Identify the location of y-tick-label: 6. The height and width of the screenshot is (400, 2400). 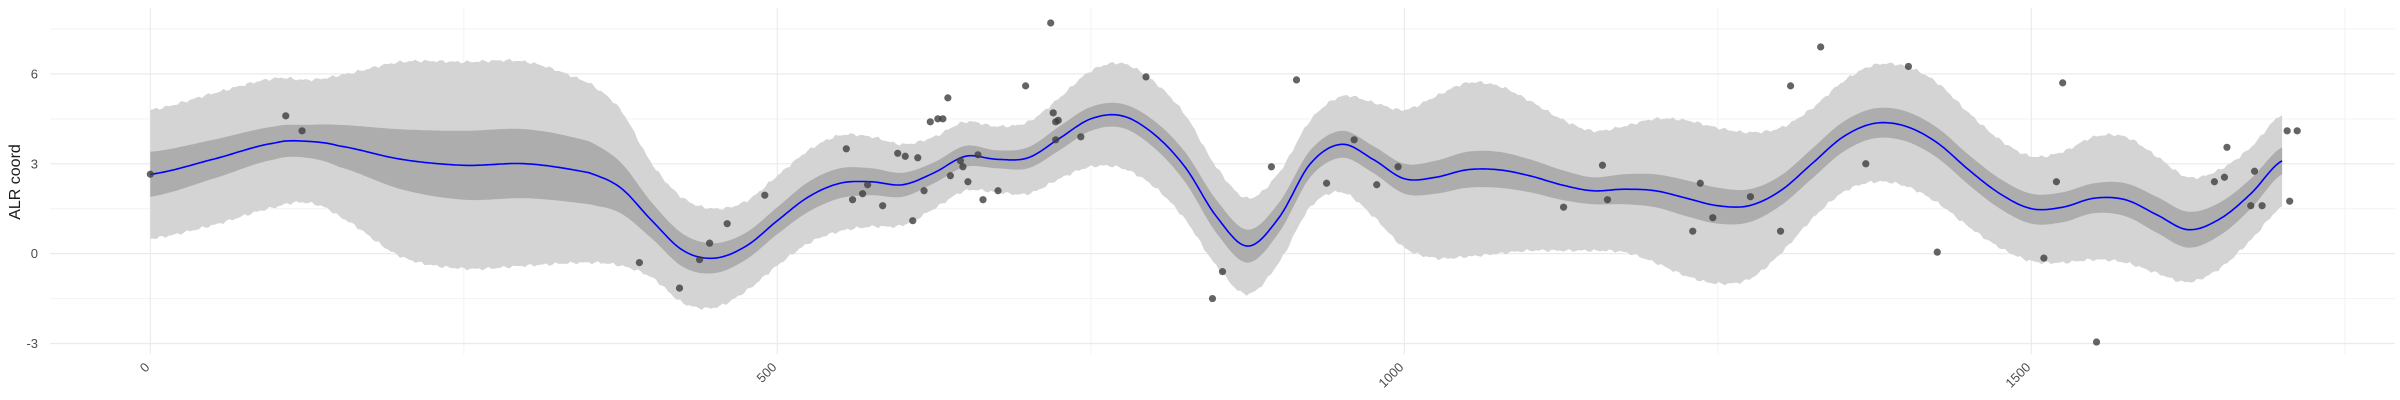
(34, 73).